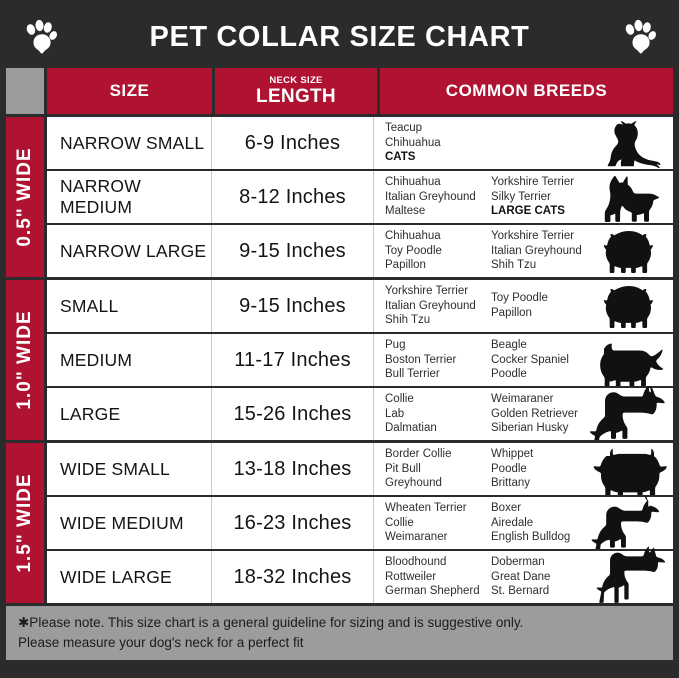 The image size is (679, 678). Describe the element at coordinates (530, 428) in the screenshot. I see `breed-name: Siberian Husky` at that location.